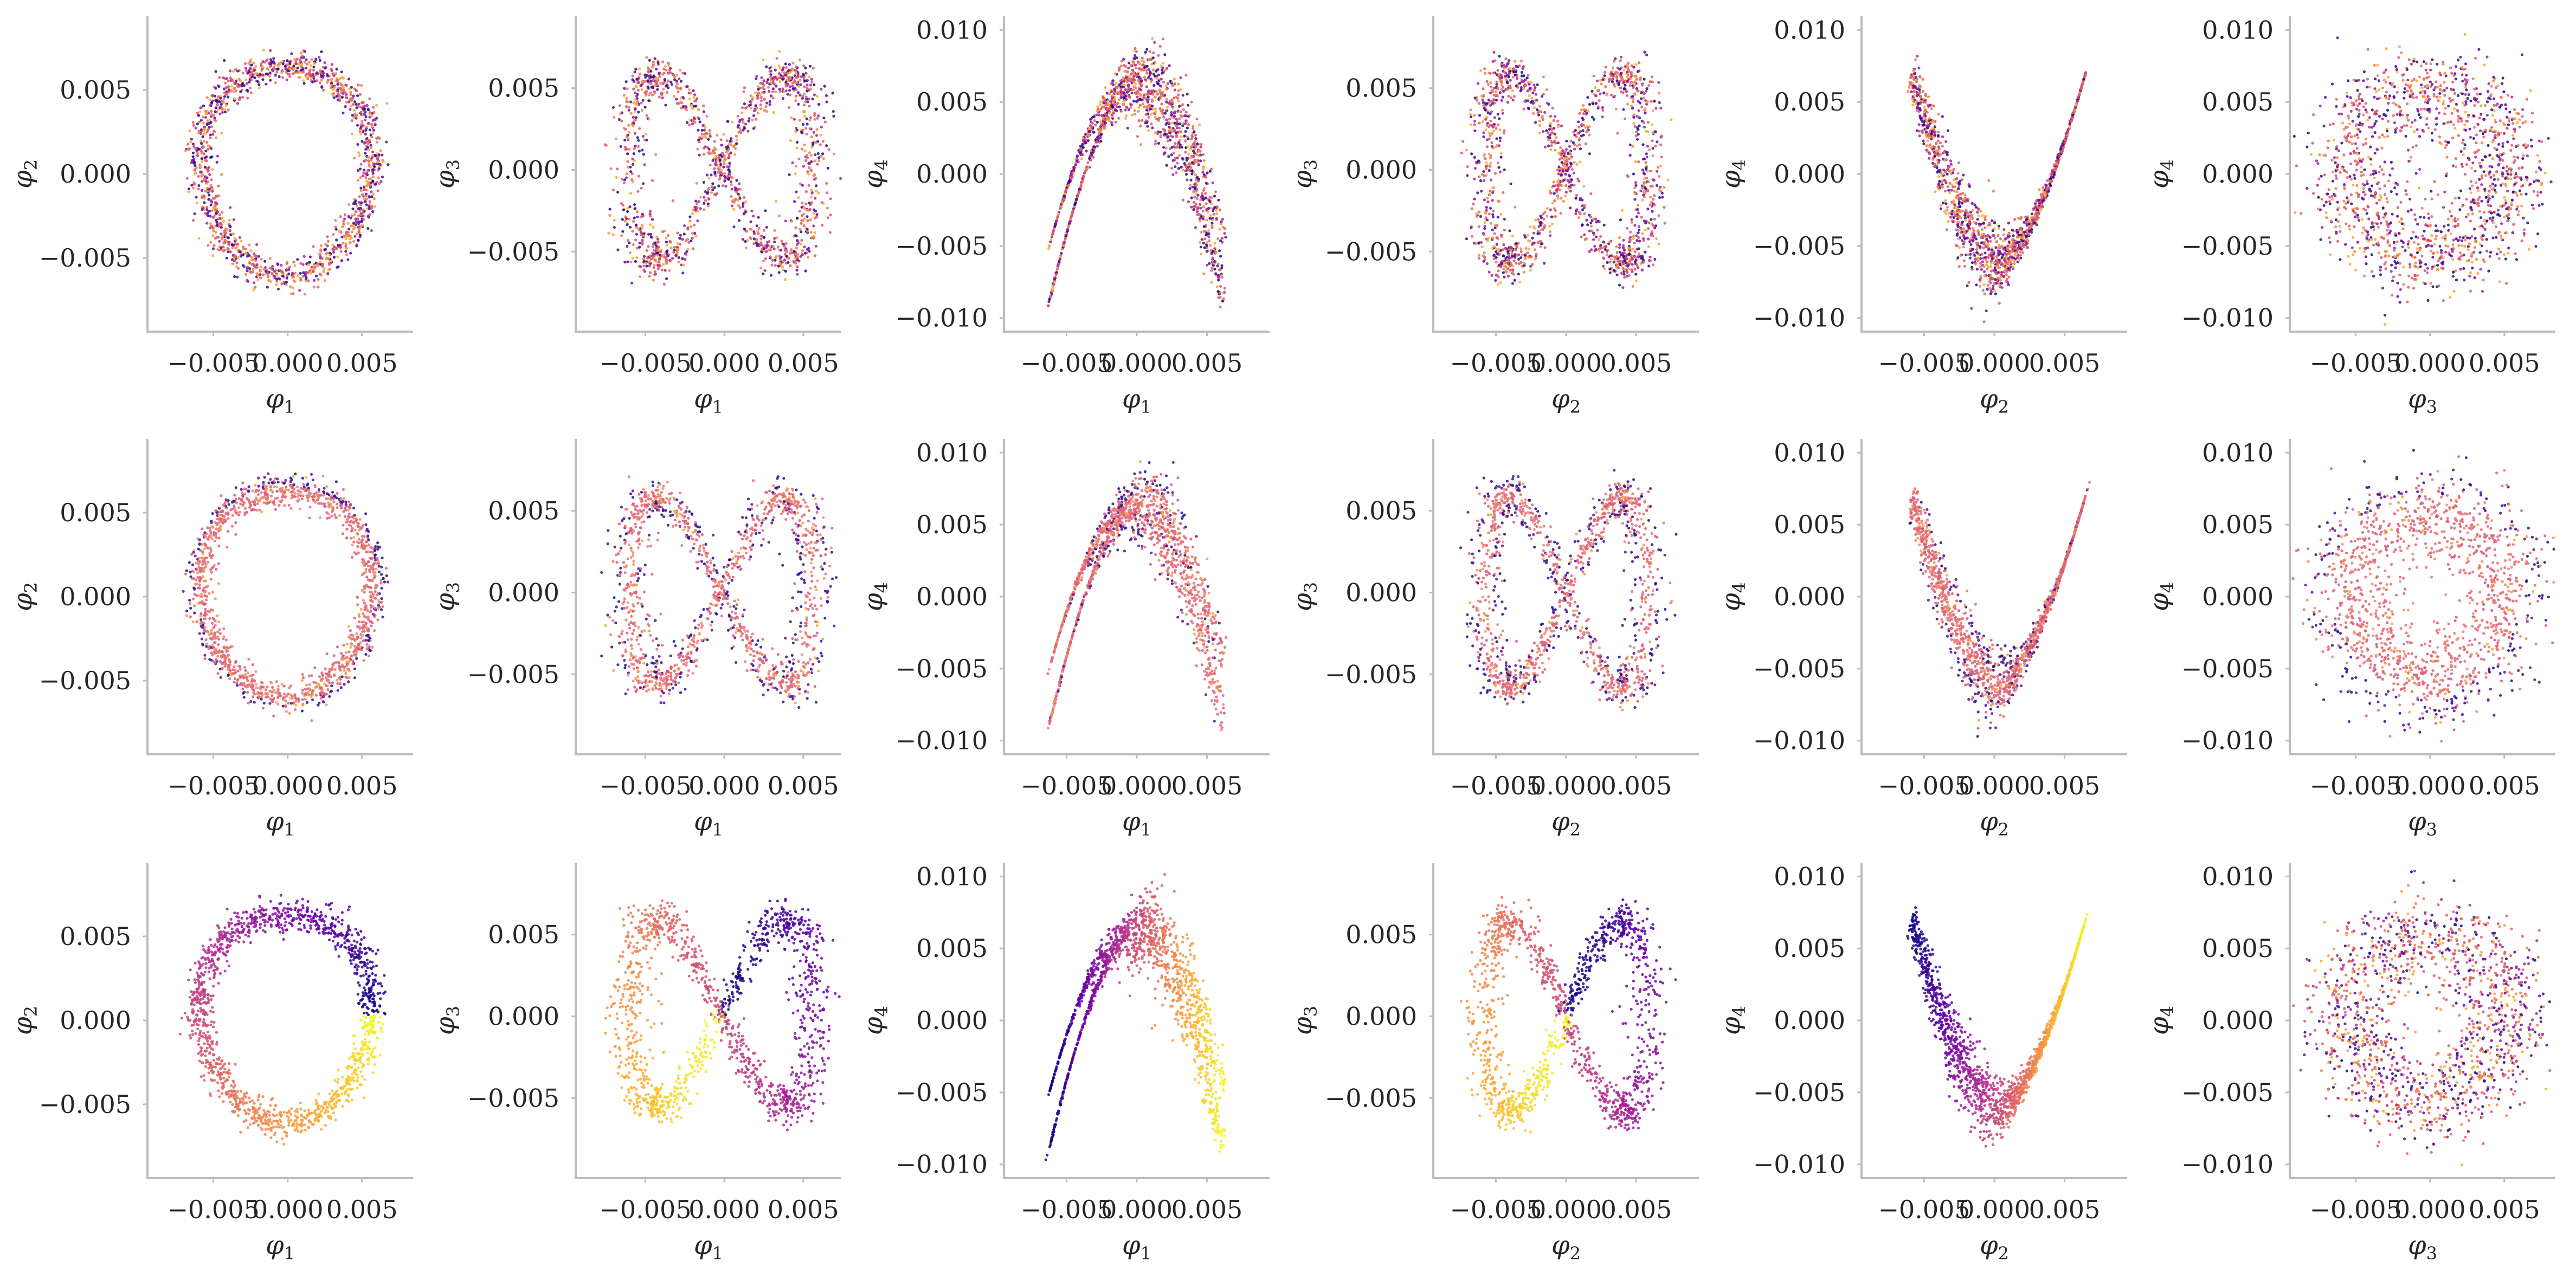  Describe the element at coordinates (942, 246) in the screenshot. I see `y-tick-label: −0.005` at that location.